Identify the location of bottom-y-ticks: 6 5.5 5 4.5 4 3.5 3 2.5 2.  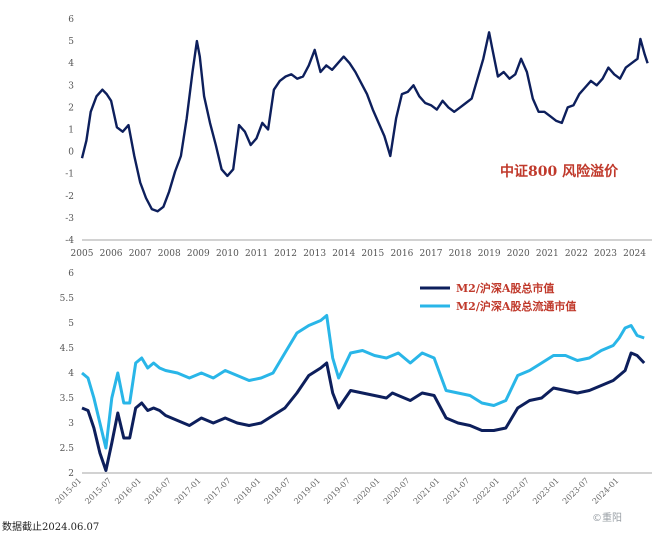
(67, 374).